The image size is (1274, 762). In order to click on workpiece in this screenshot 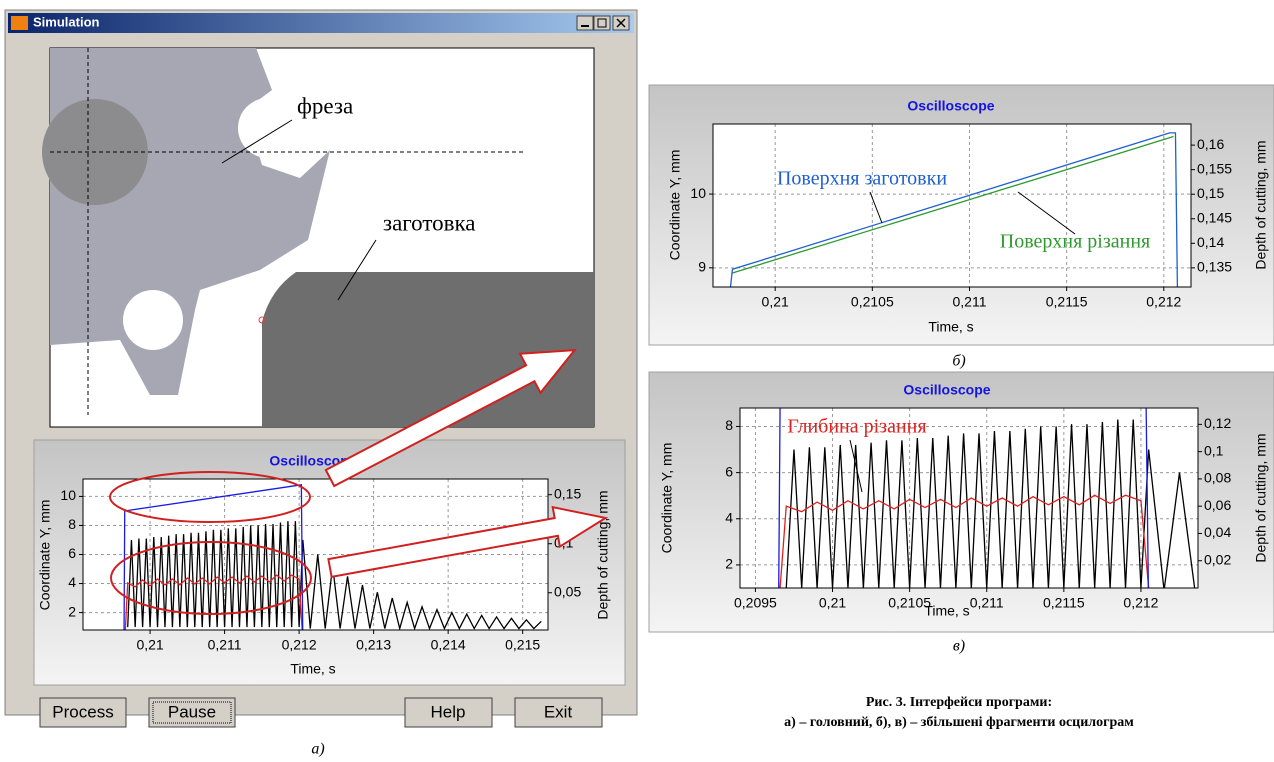, I will do `click(428, 349)`.